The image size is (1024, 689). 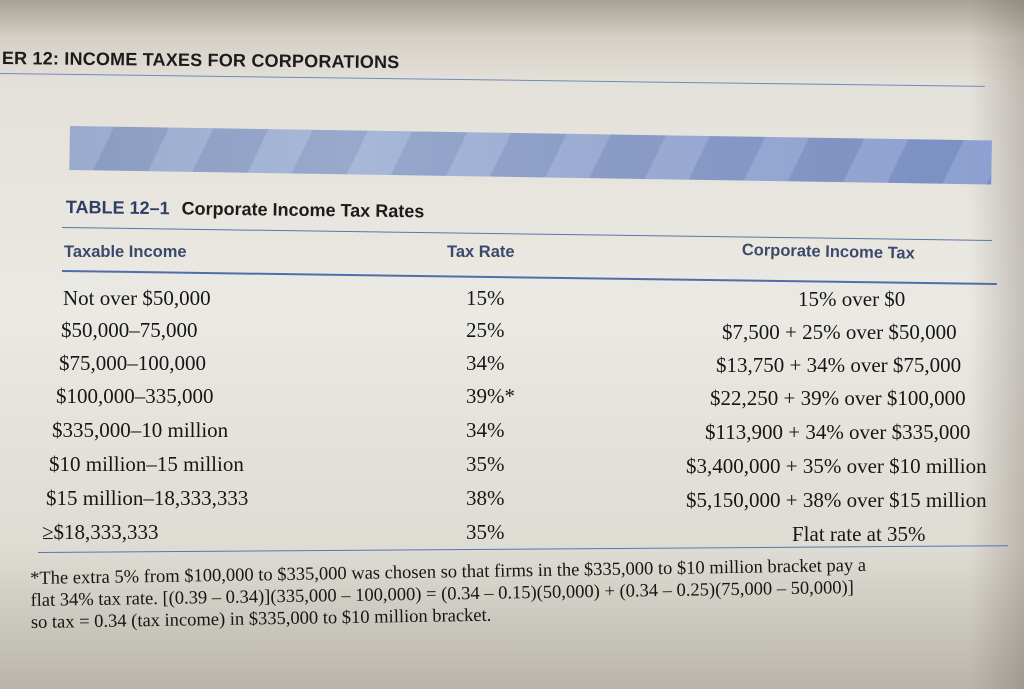 I want to click on tax-cell: $22,250 + 39% over $100,000, so click(x=838, y=398).